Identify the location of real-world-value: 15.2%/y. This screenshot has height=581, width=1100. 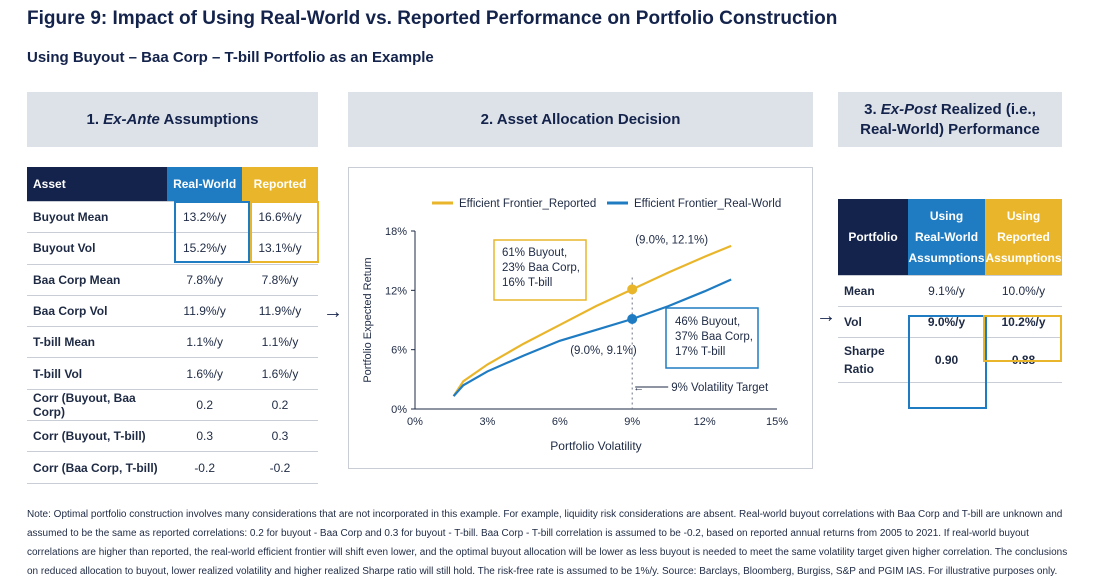
(204, 248).